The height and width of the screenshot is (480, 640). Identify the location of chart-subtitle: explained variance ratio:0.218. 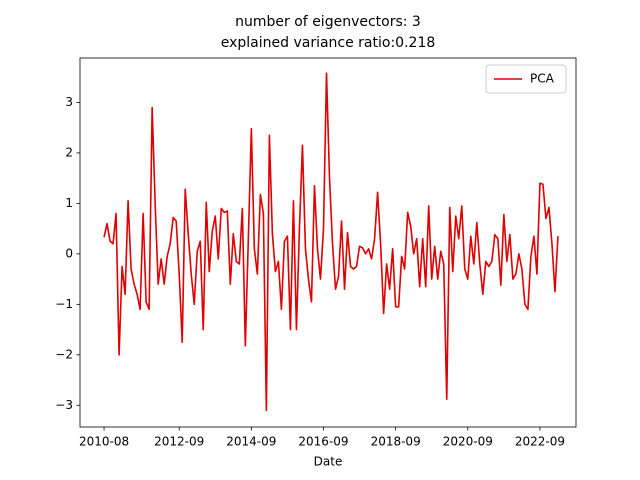
(328, 43).